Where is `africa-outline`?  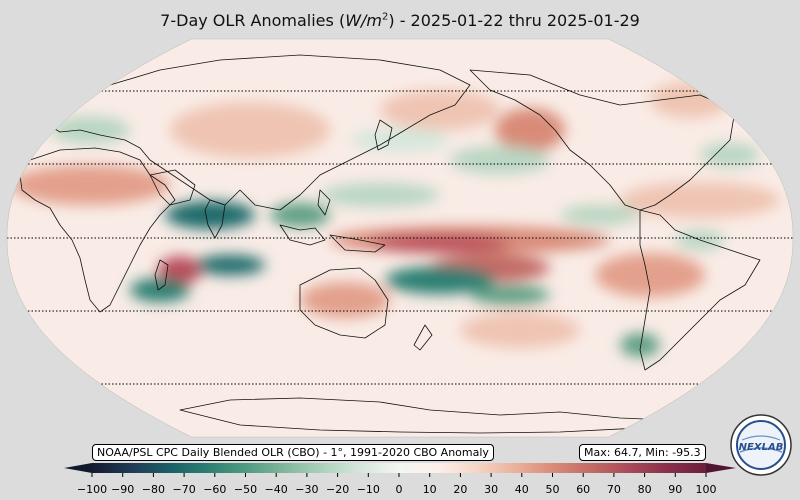
africa-outline is located at coordinates (97, 230).